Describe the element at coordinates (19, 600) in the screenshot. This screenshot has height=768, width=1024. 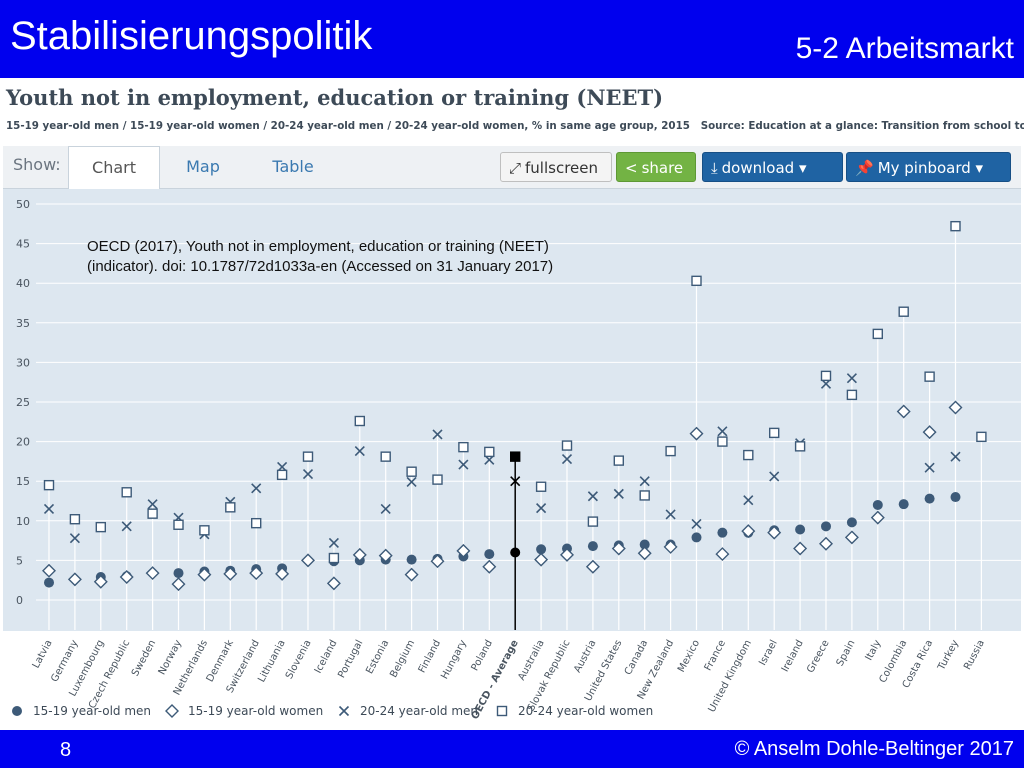
I see `y-tick-label: 0` at that location.